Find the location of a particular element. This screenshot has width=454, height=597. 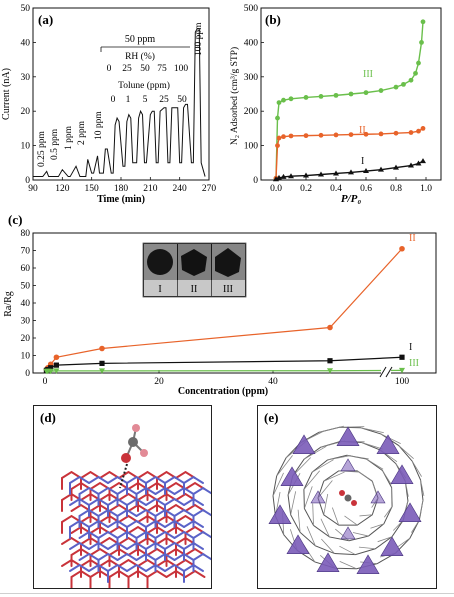

panel-c-series-III-point is located at coordinates (102, 371).